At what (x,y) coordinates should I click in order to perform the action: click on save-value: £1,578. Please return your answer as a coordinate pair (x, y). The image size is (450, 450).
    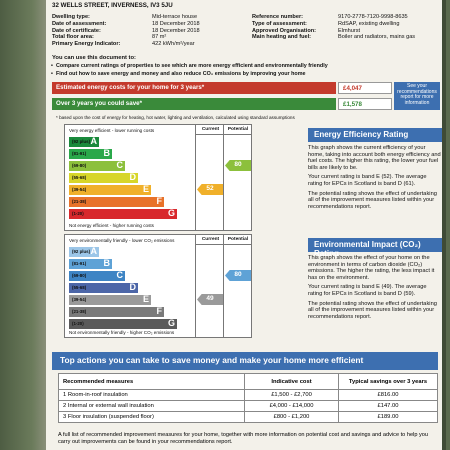
    Looking at the image, I should click on (365, 104).